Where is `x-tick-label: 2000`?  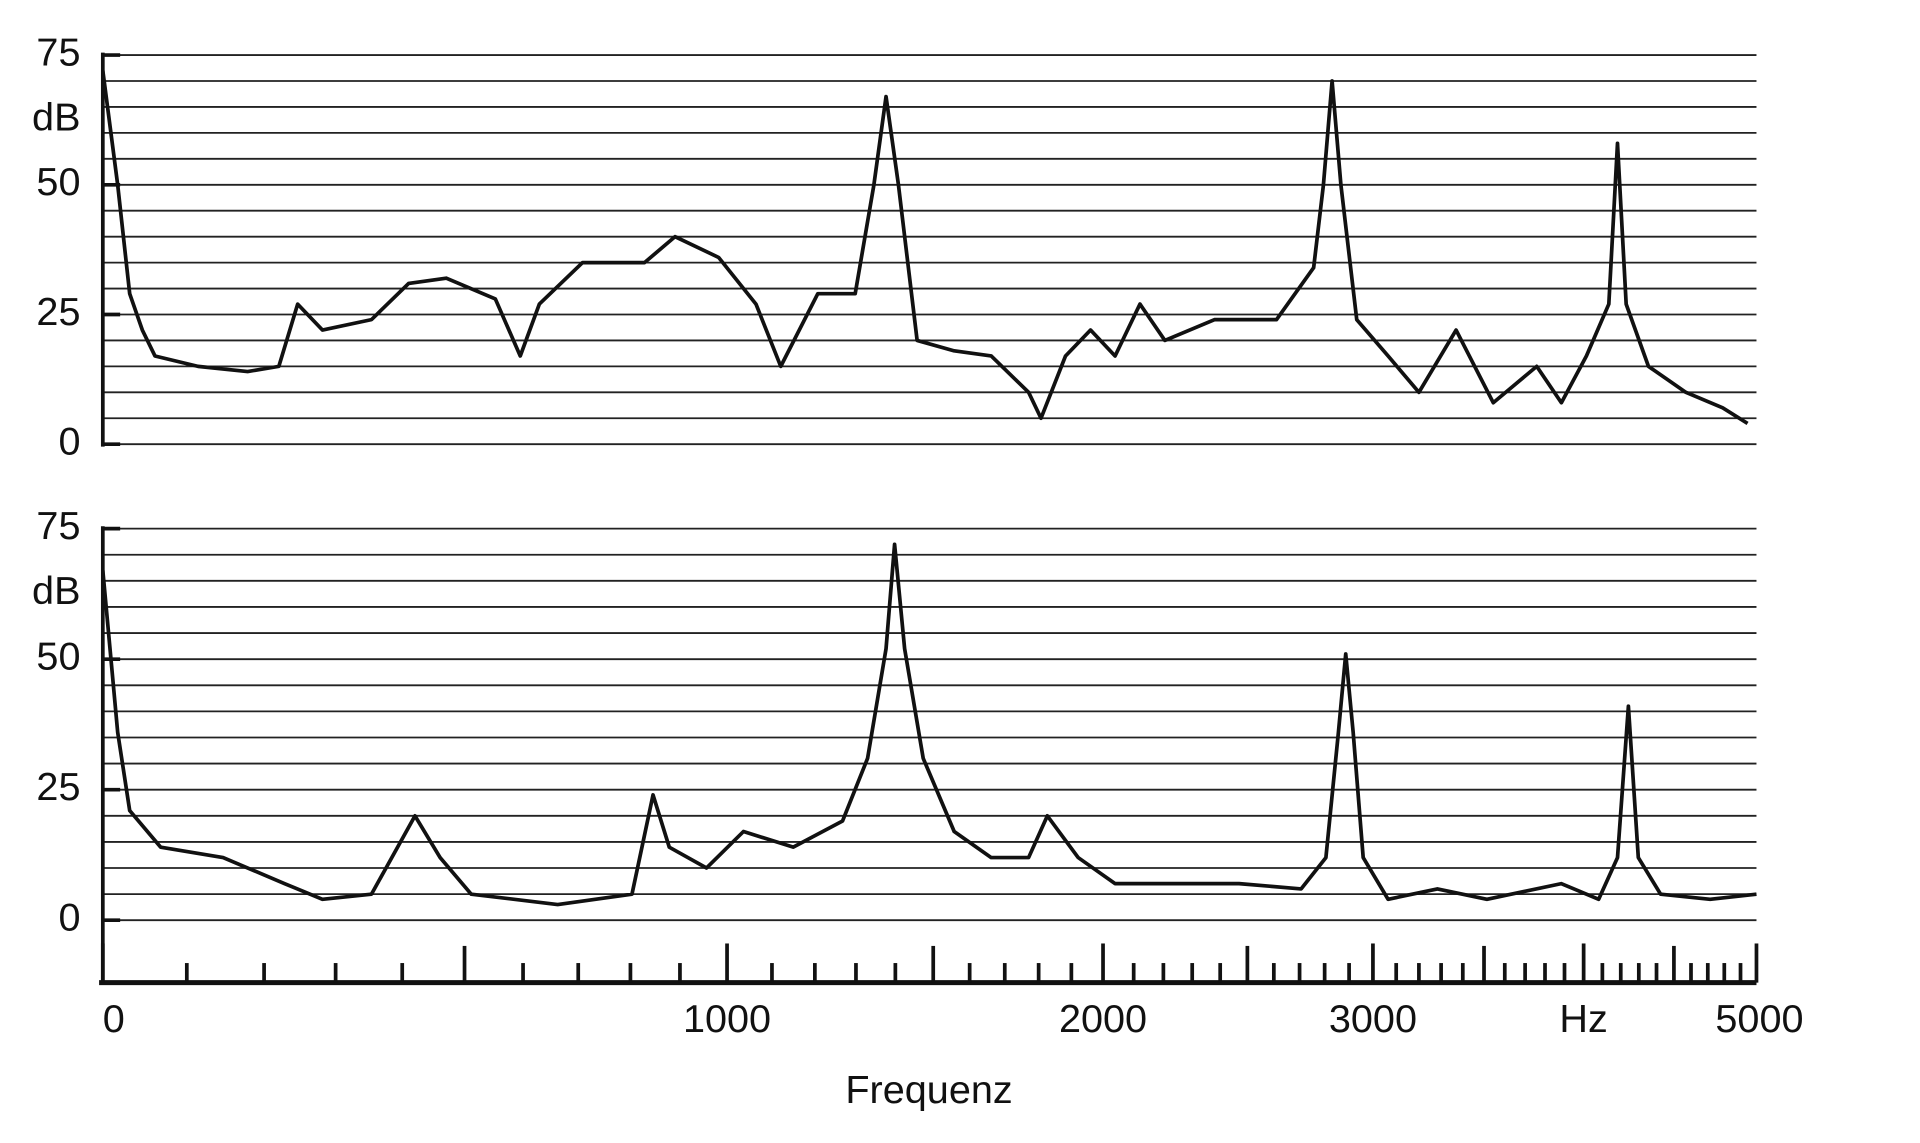 x-tick-label: 2000 is located at coordinates (1103, 1019).